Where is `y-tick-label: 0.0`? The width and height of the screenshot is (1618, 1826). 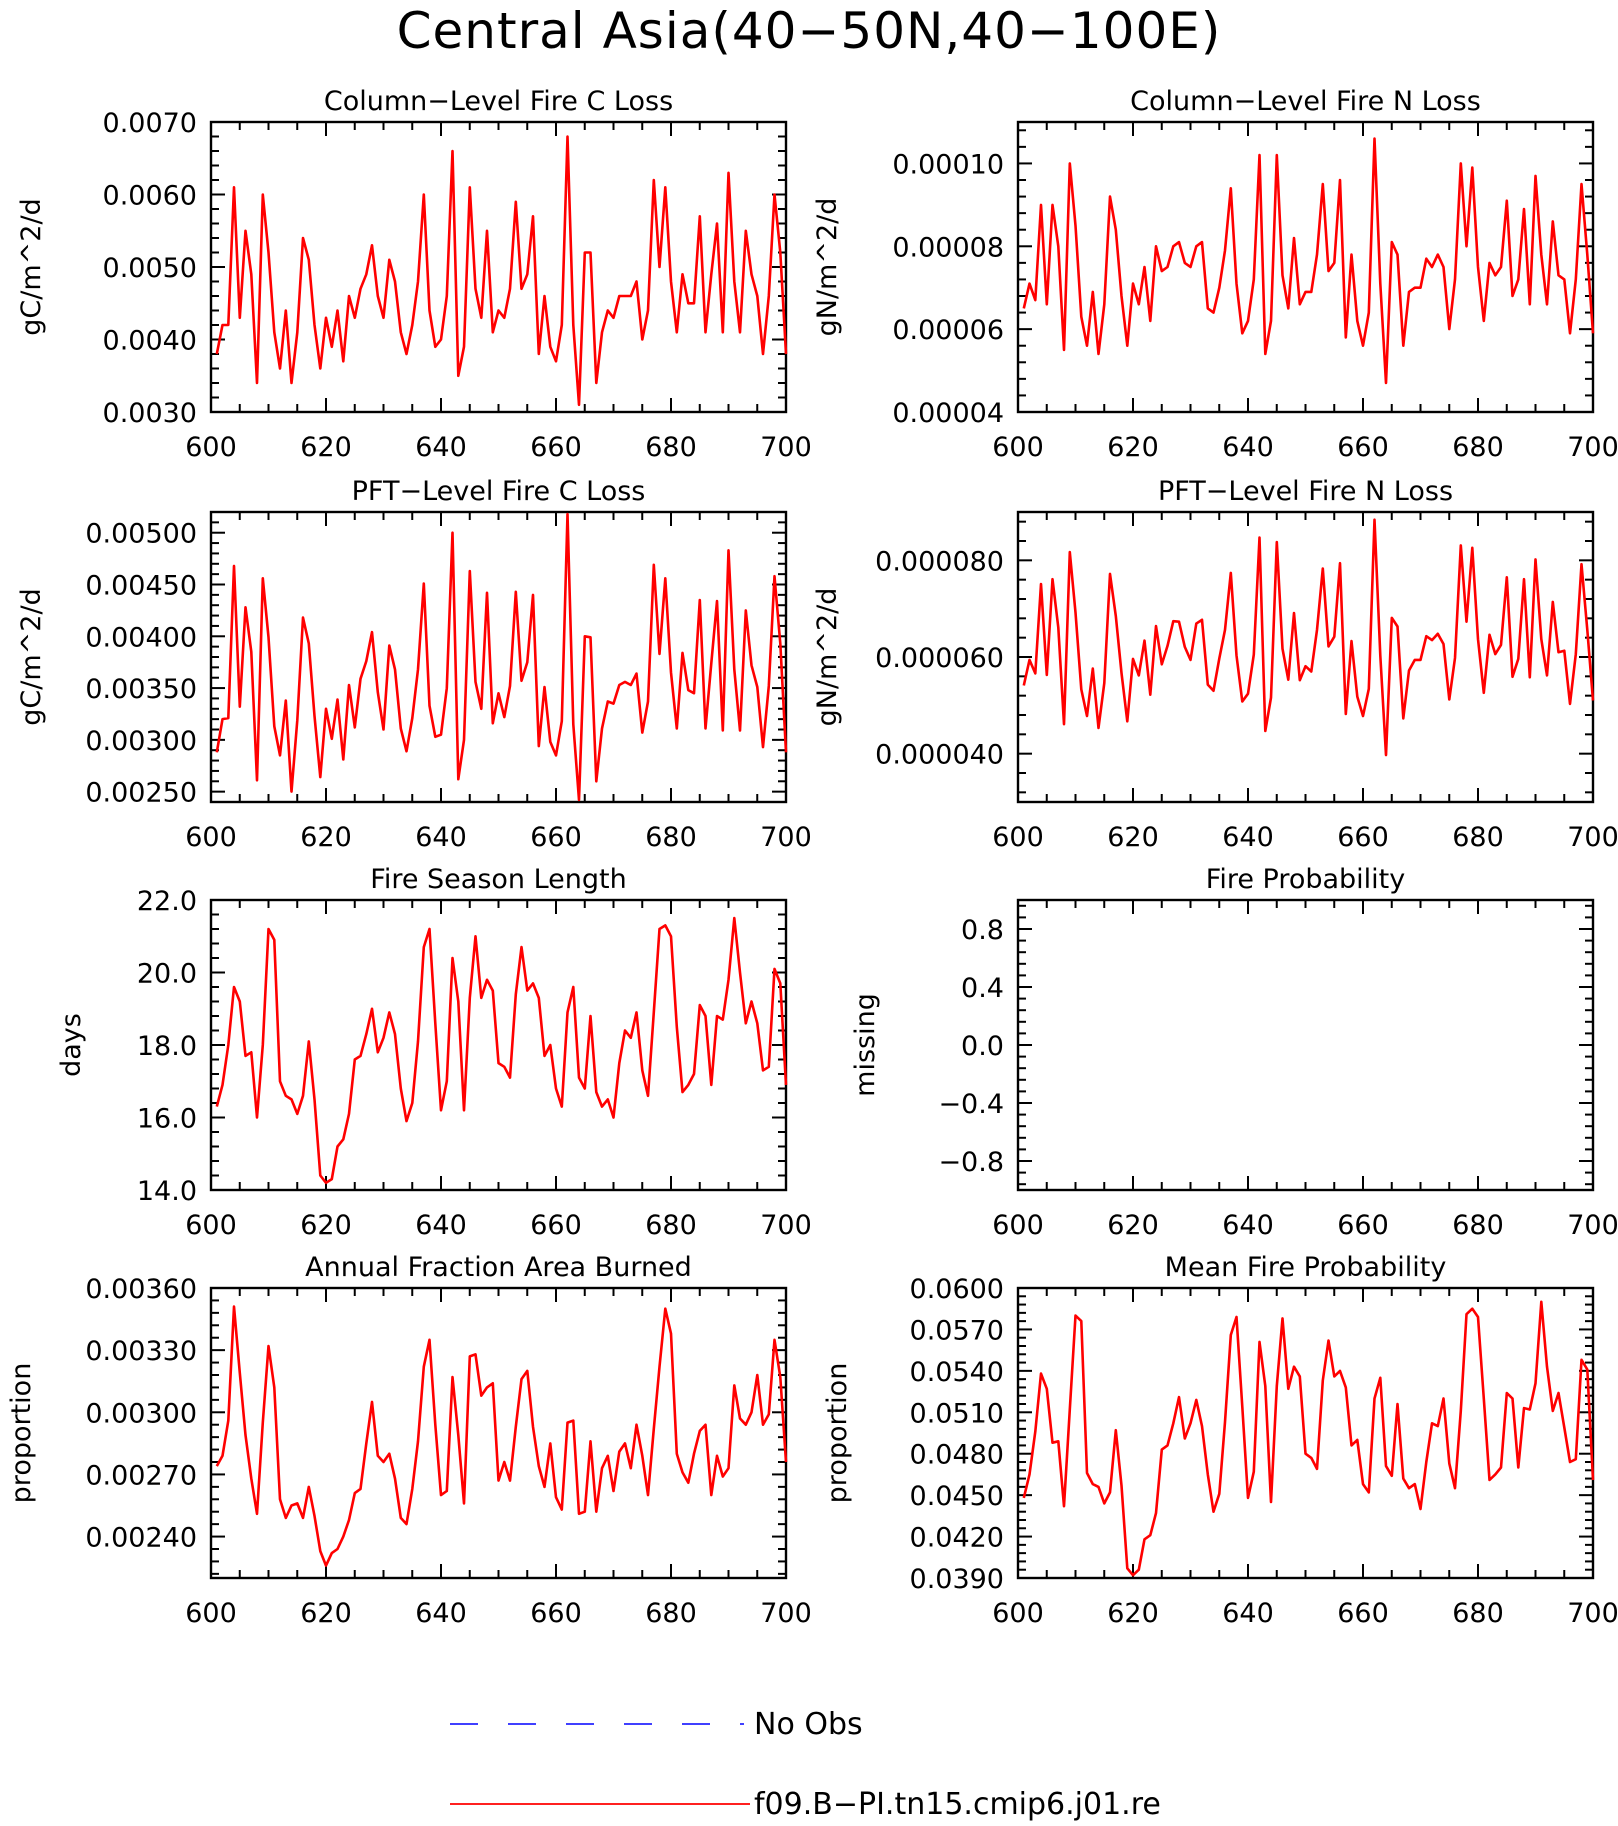 y-tick-label: 0.0 is located at coordinates (982, 1046).